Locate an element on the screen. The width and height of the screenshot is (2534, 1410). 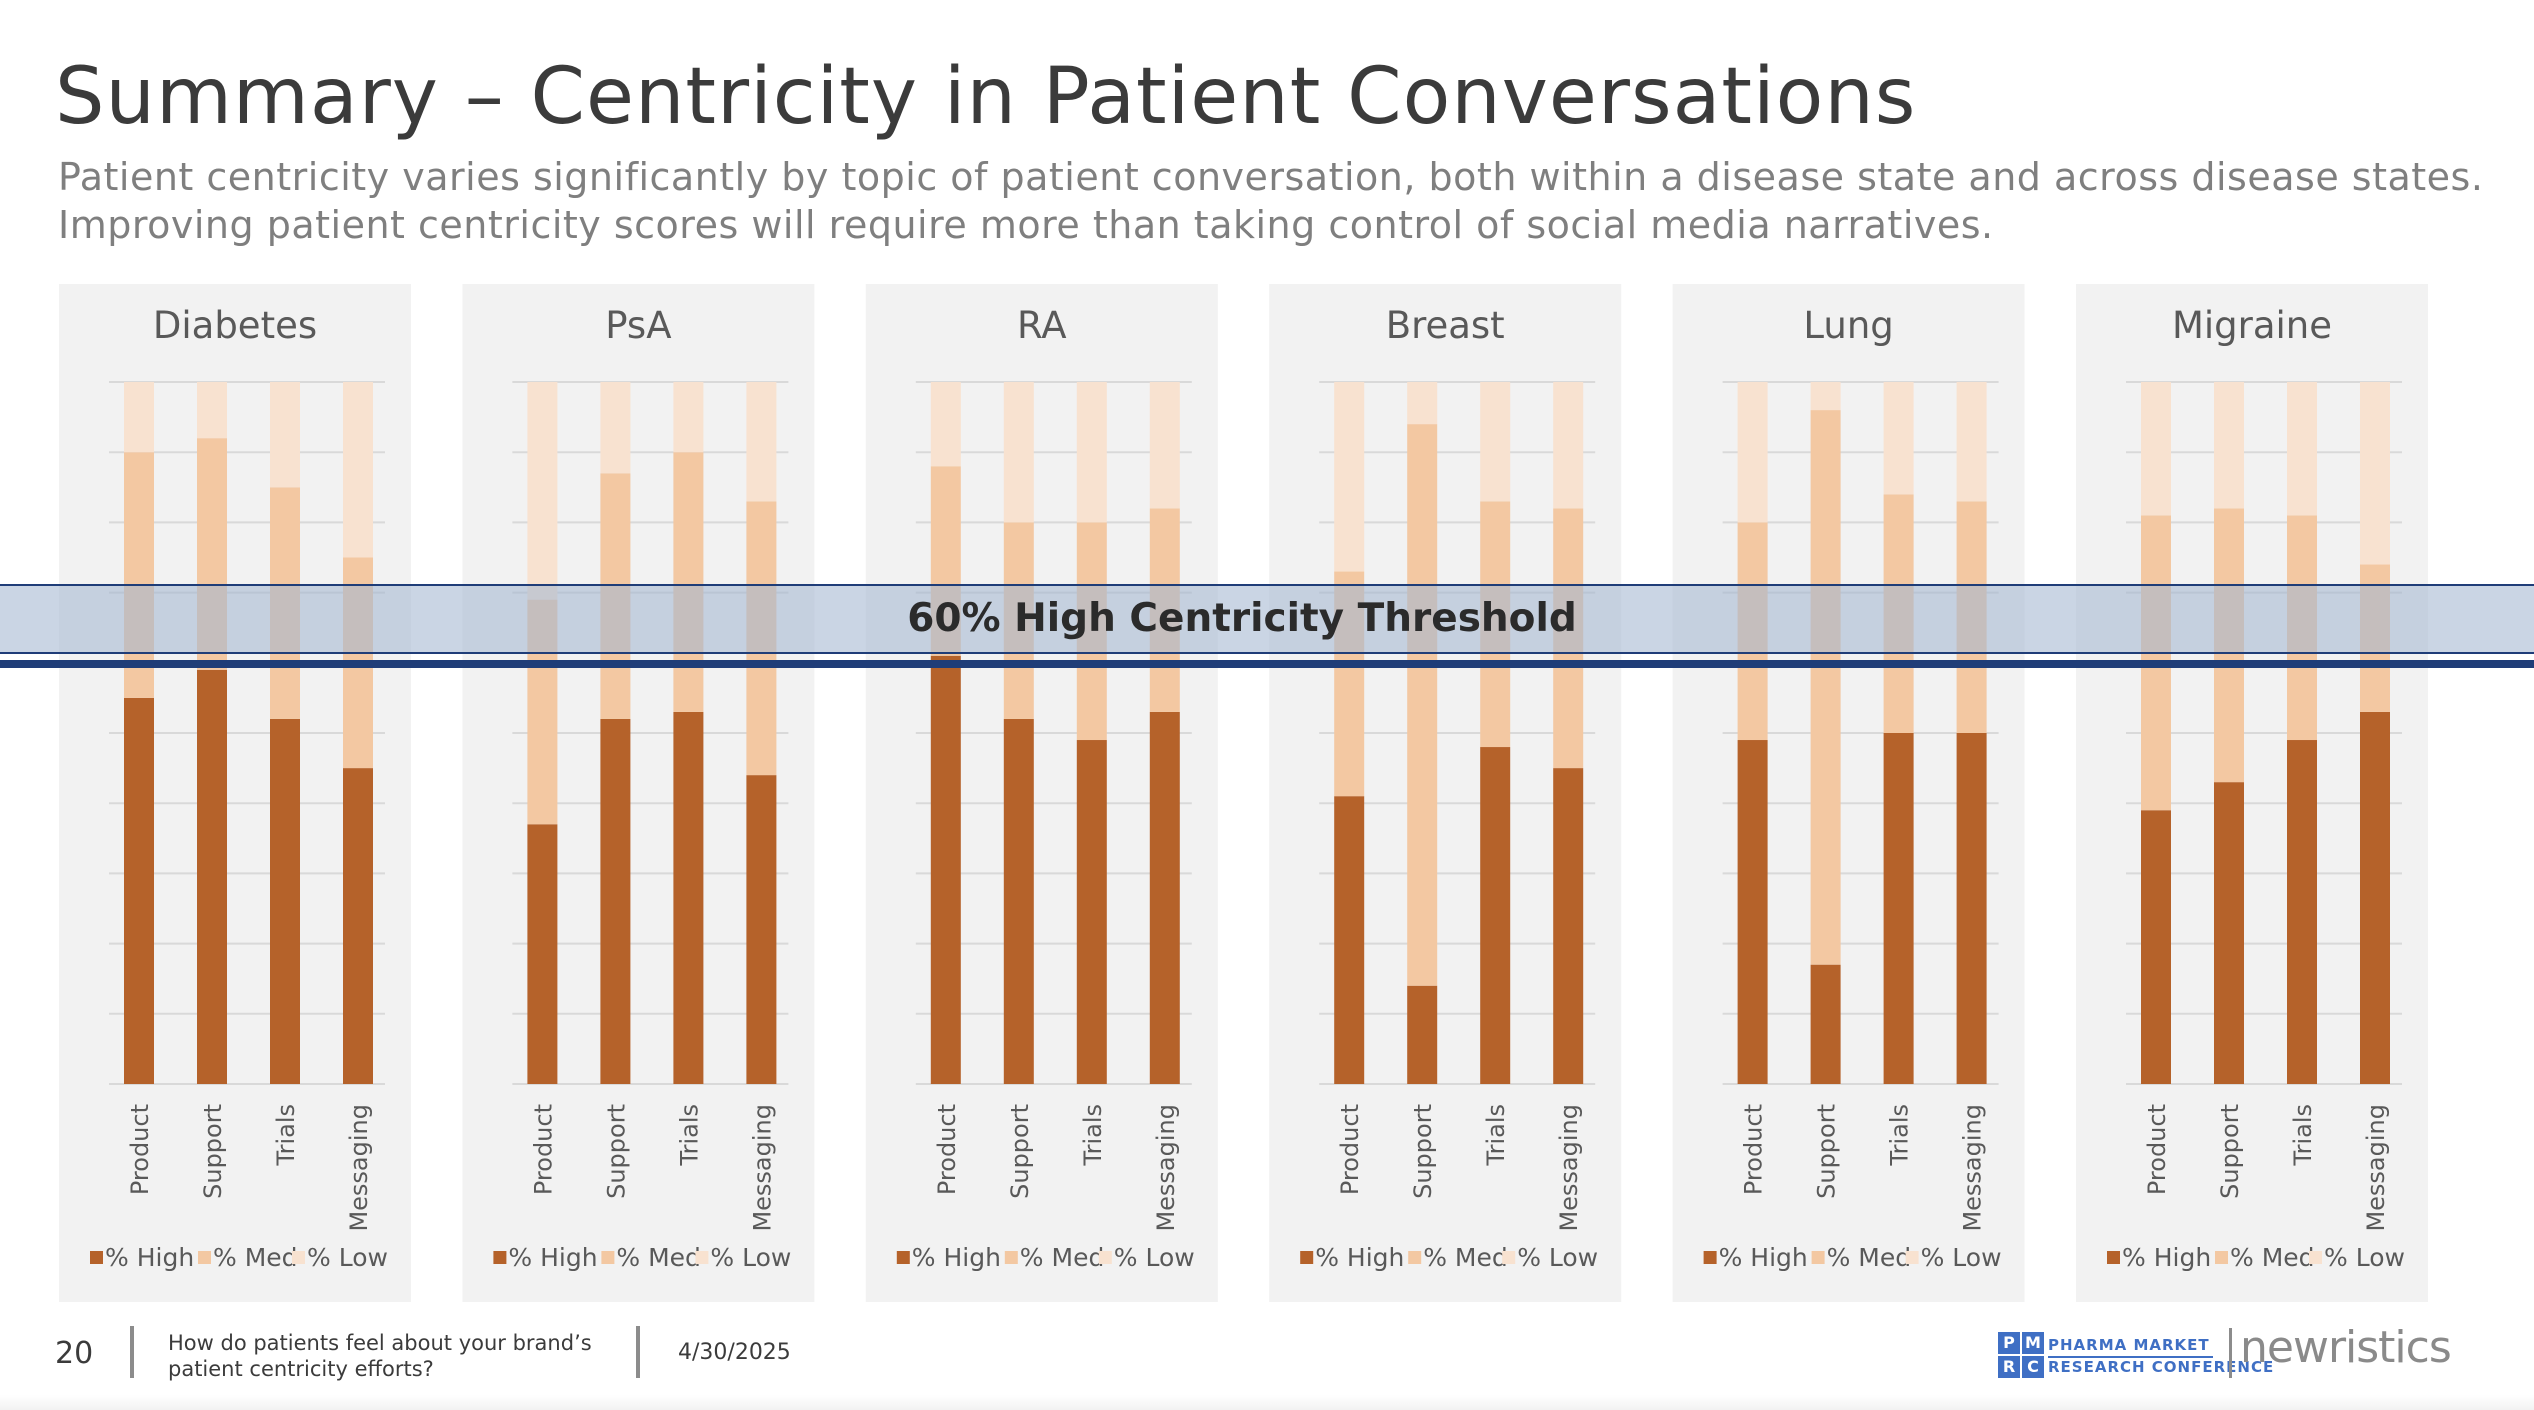
pmrc-logo-text: PHARMA MARKET RESEARCH CONFERENCE is located at coordinates (2161, 1356).